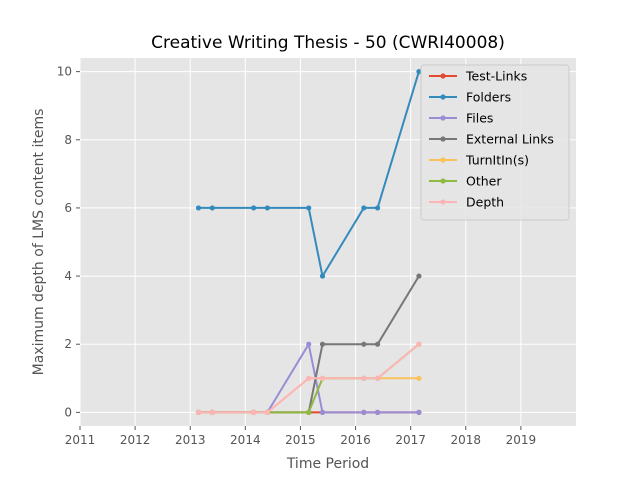 The image size is (640, 480). What do you see at coordinates (68, 344) in the screenshot?
I see `y-tick-label: 2` at bounding box center [68, 344].